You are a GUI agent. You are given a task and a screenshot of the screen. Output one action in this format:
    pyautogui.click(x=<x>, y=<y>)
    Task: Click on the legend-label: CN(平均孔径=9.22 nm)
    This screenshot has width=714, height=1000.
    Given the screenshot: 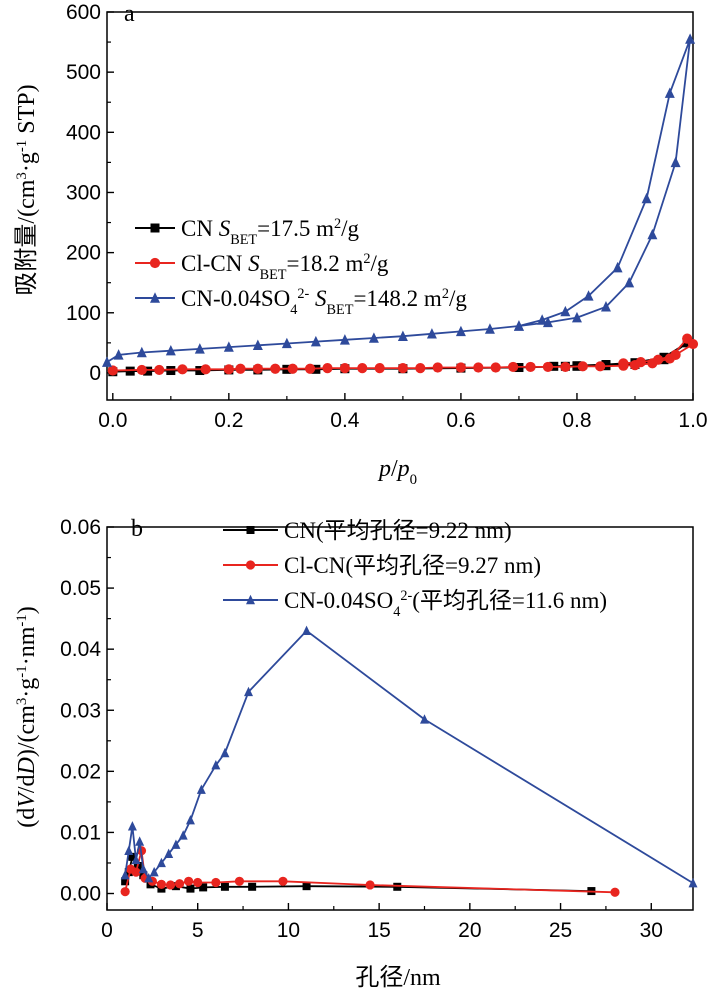 What is the action you would take?
    pyautogui.click(x=398, y=530)
    